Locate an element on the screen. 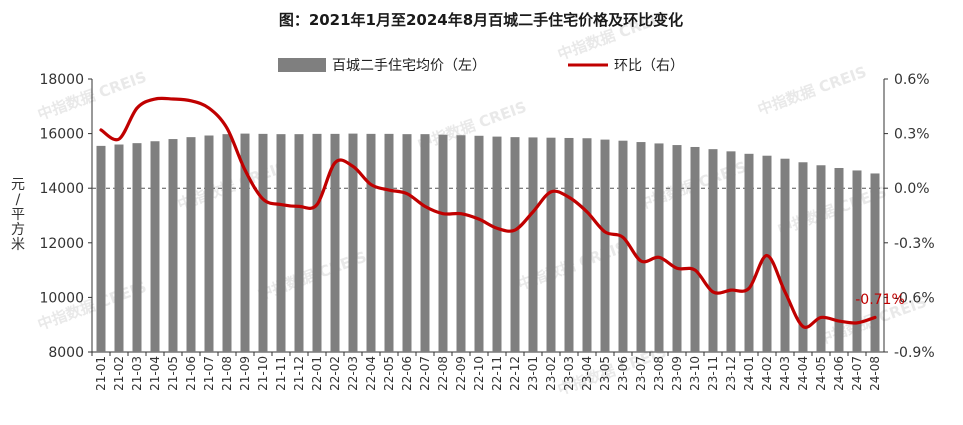 Image resolution: width=963 pixels, height=425 pixels. x-tick-label: 21-06 is located at coordinates (191, 373).